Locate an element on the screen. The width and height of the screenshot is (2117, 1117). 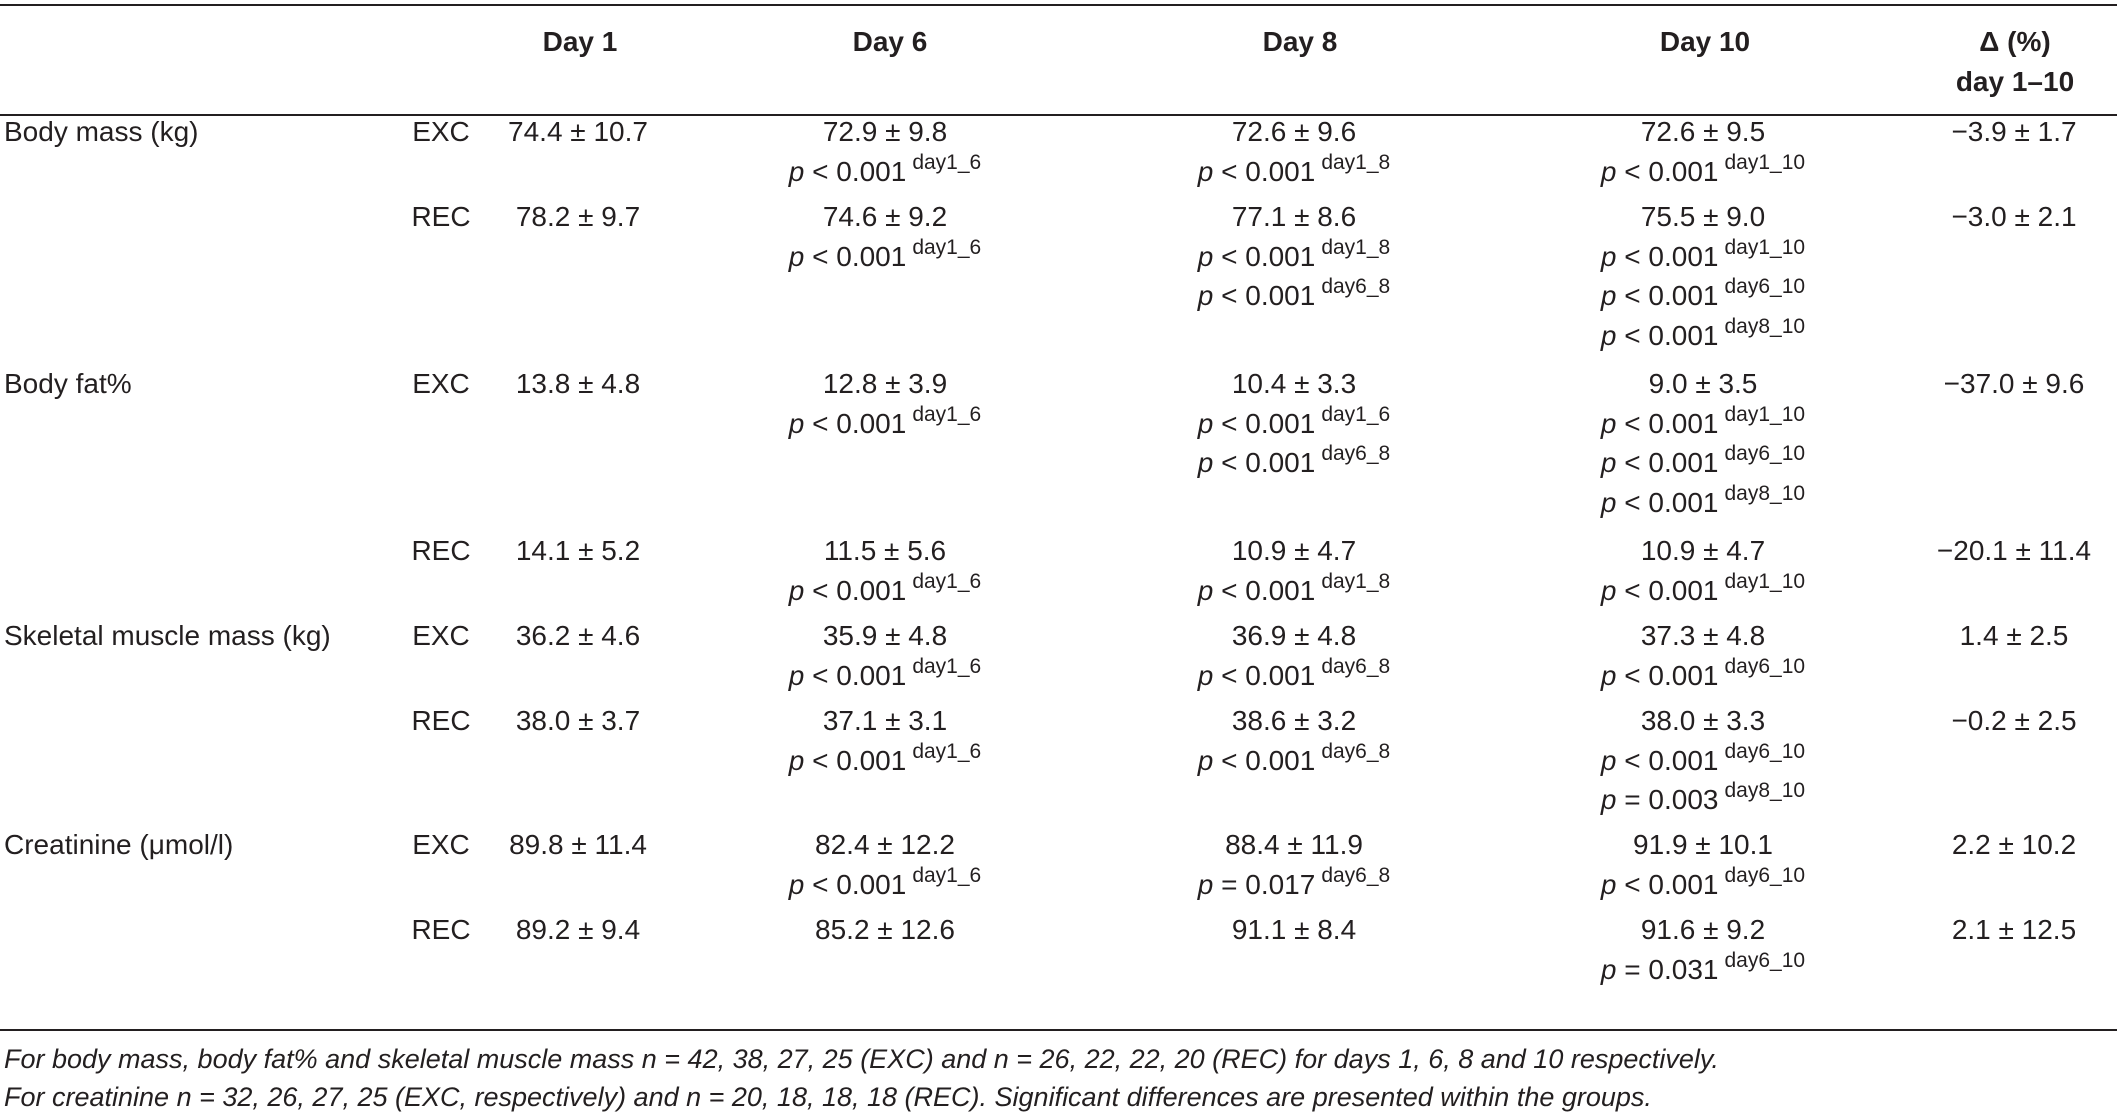
row-label: Body fat% is located at coordinates (68, 383).